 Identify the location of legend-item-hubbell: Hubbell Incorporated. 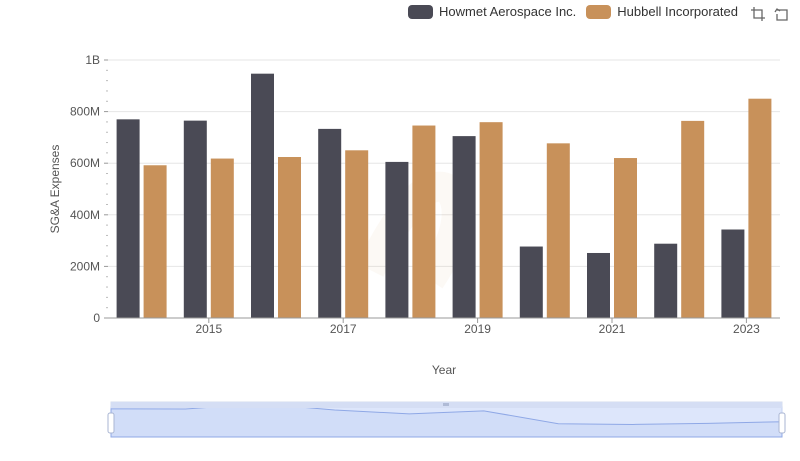
(662, 11).